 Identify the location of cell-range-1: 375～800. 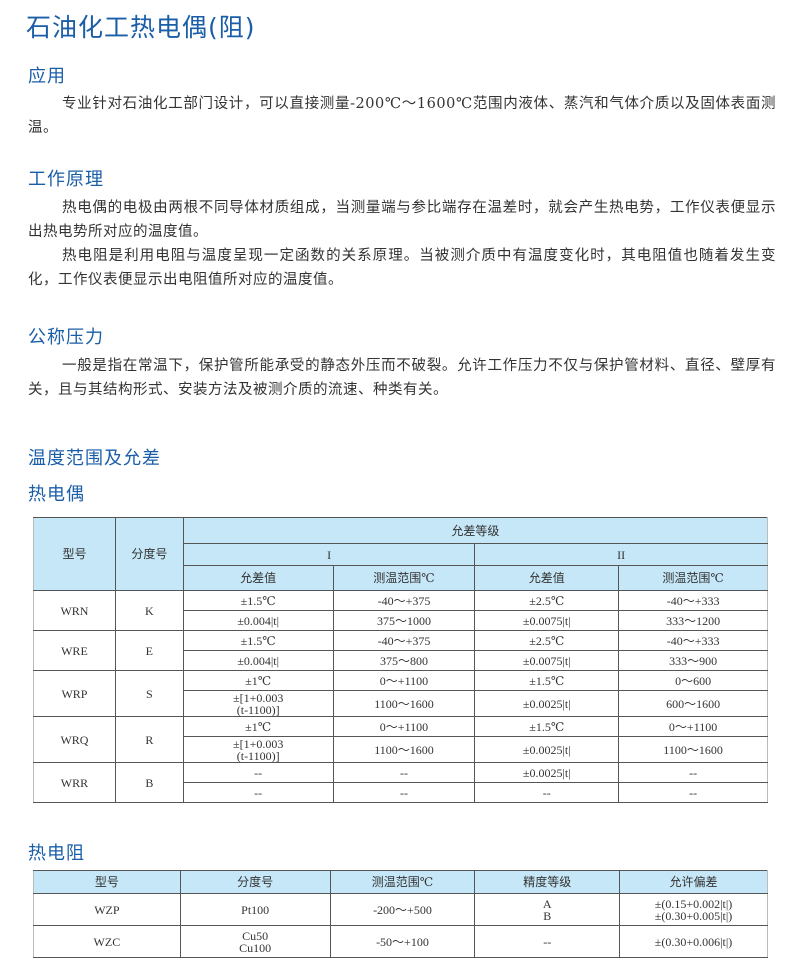
(404, 660).